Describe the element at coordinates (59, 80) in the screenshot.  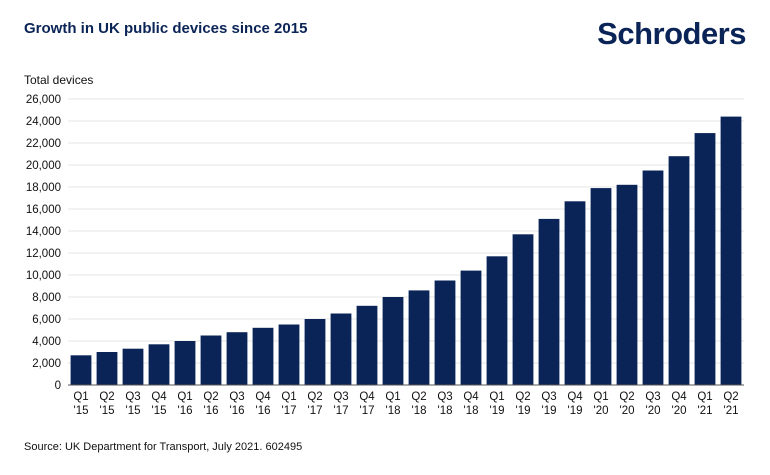
I see `y-axis-label: Total devices` at that location.